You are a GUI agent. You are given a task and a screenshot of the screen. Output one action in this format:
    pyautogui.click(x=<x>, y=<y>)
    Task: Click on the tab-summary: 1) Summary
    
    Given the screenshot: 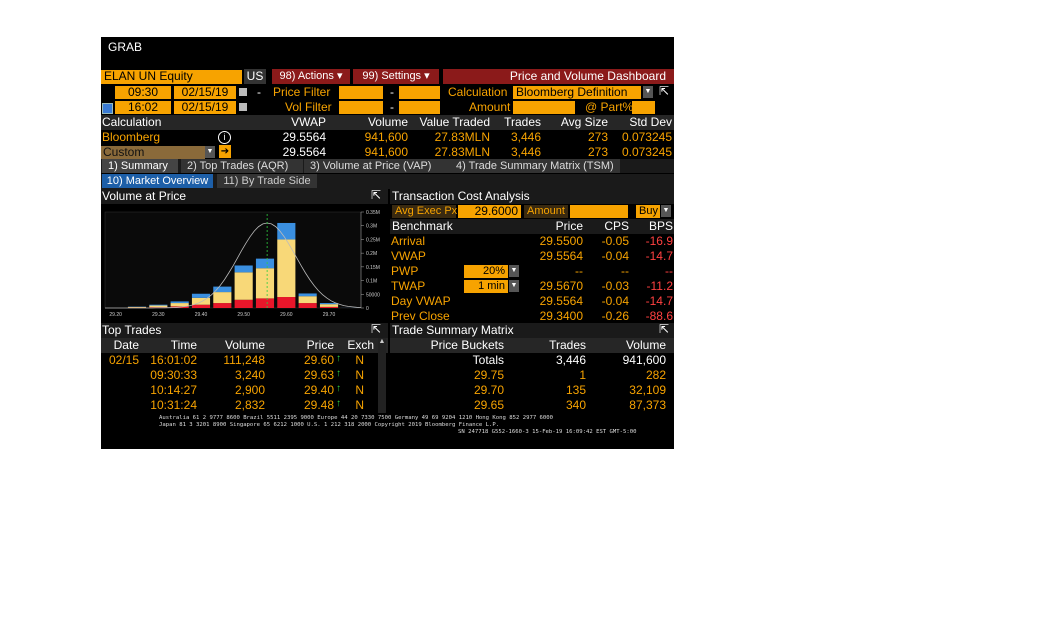 What is the action you would take?
    pyautogui.click(x=140, y=166)
    